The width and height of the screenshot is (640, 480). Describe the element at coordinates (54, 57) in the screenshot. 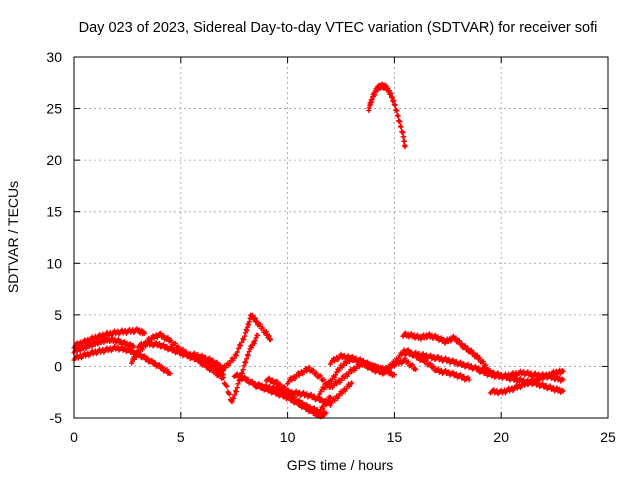

I see `y-tick-label: 30` at that location.